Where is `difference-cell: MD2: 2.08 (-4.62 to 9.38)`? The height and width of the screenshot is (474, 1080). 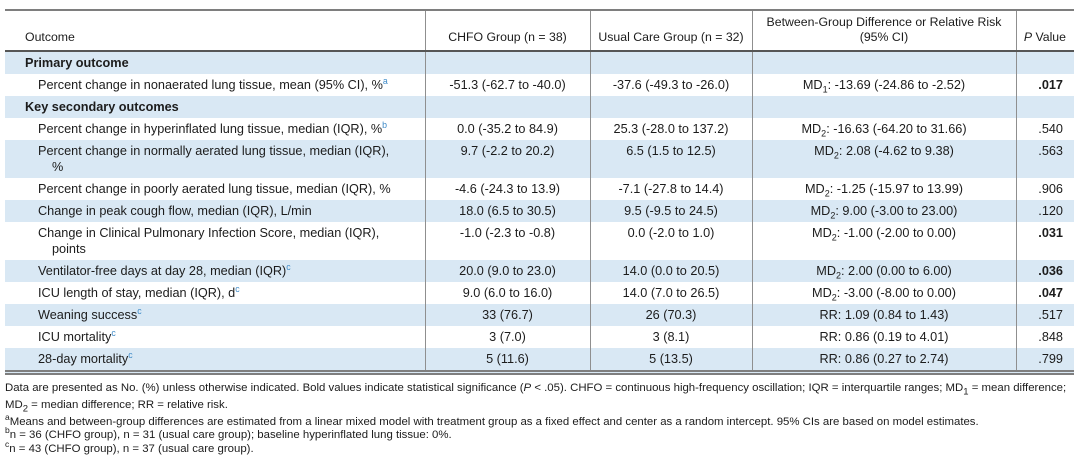 difference-cell: MD2: 2.08 (-4.62 to 9.38) is located at coordinates (883, 159).